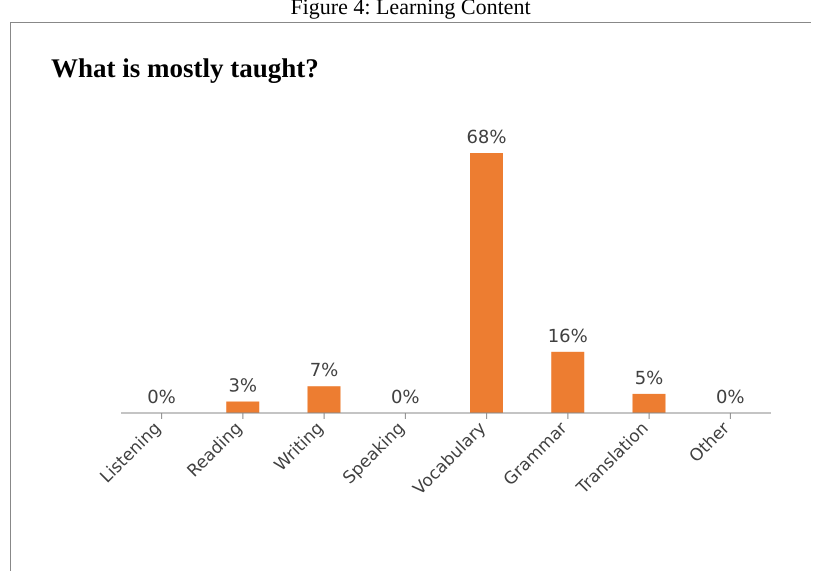 The image size is (821, 578). I want to click on data-label: 3%, so click(243, 386).